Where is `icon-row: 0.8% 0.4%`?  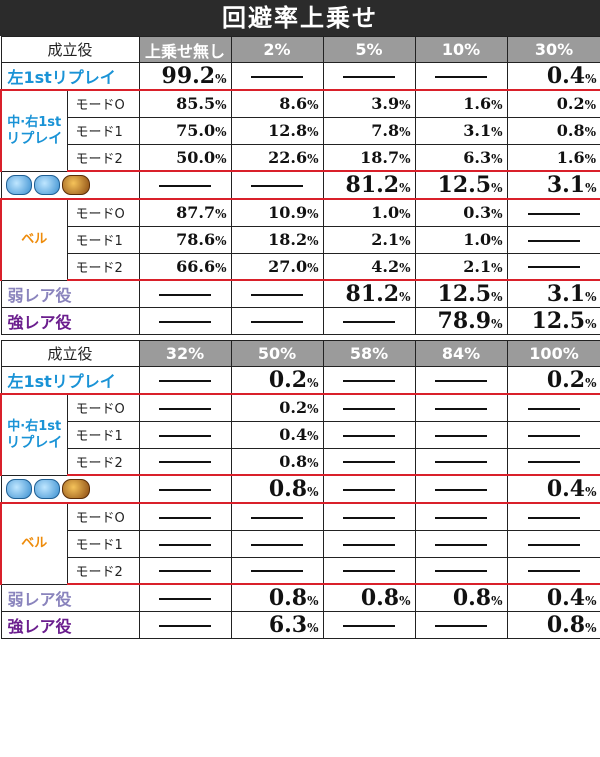 icon-row: 0.8% 0.4% is located at coordinates (300, 489).